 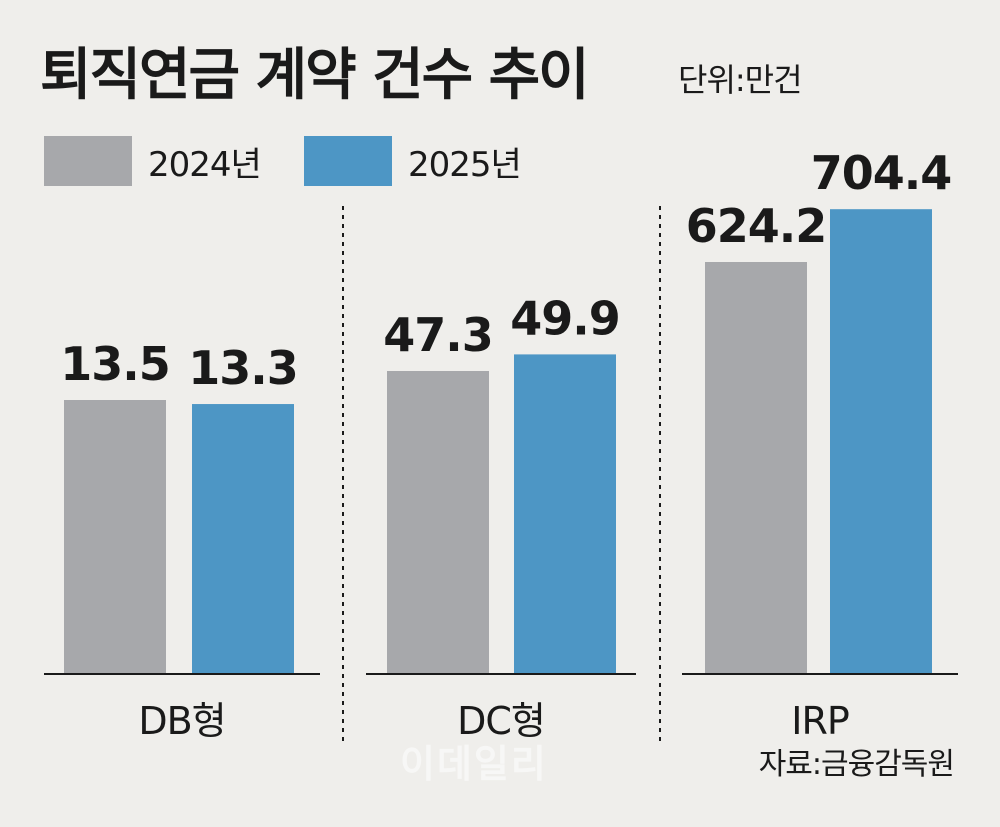 I want to click on chart-title: 퇴직연금 계약 건수 추이, so click(x=315, y=75).